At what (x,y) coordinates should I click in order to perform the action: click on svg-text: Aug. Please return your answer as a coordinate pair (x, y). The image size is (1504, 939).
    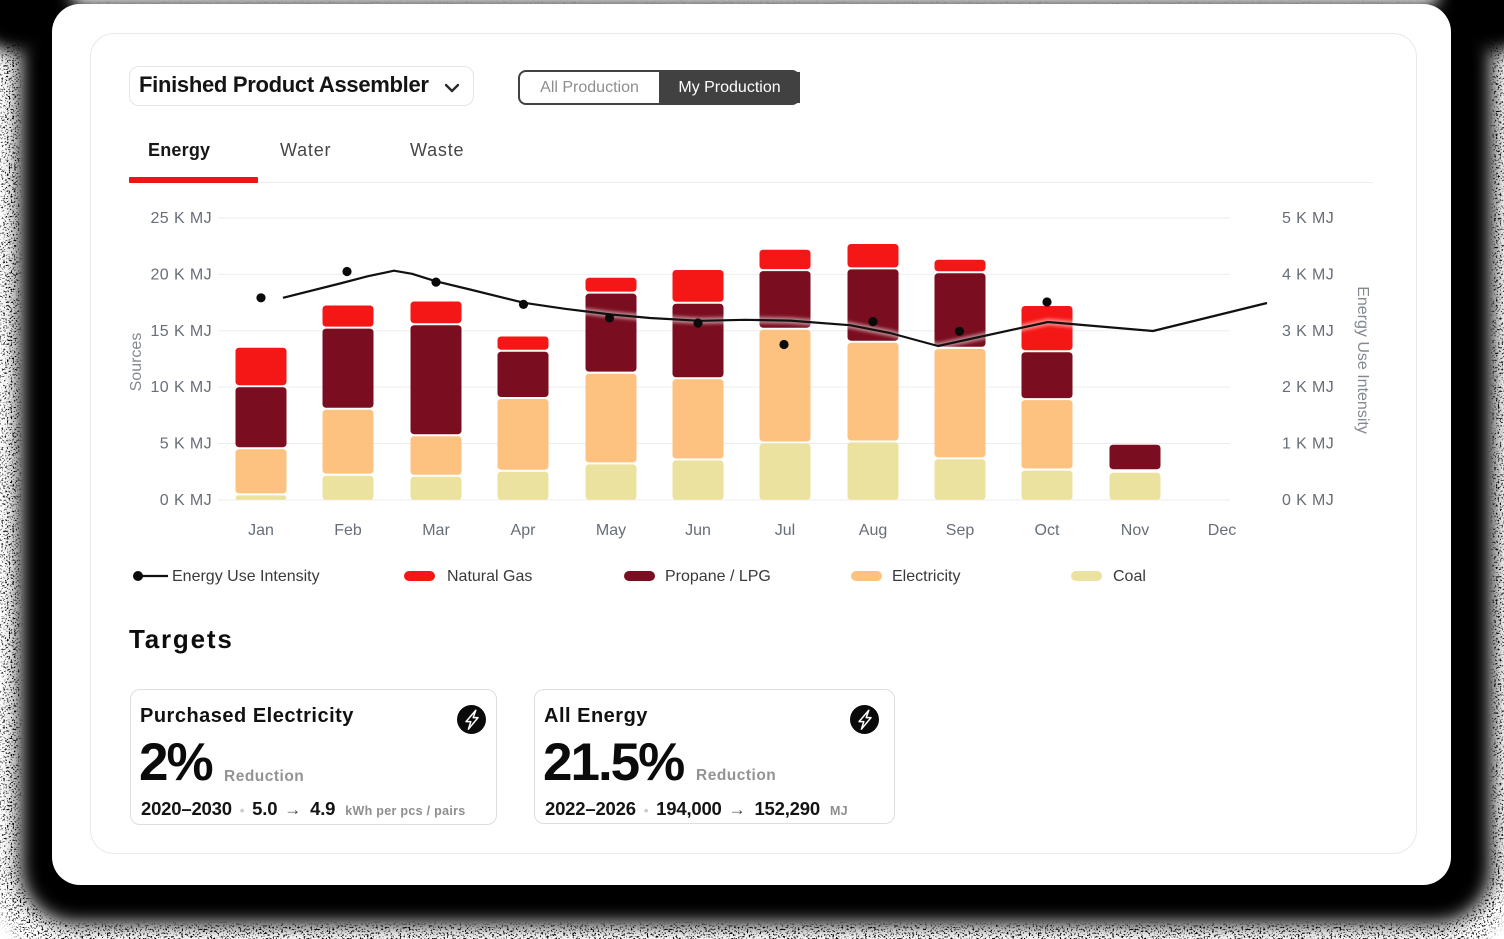
    Looking at the image, I should click on (873, 530).